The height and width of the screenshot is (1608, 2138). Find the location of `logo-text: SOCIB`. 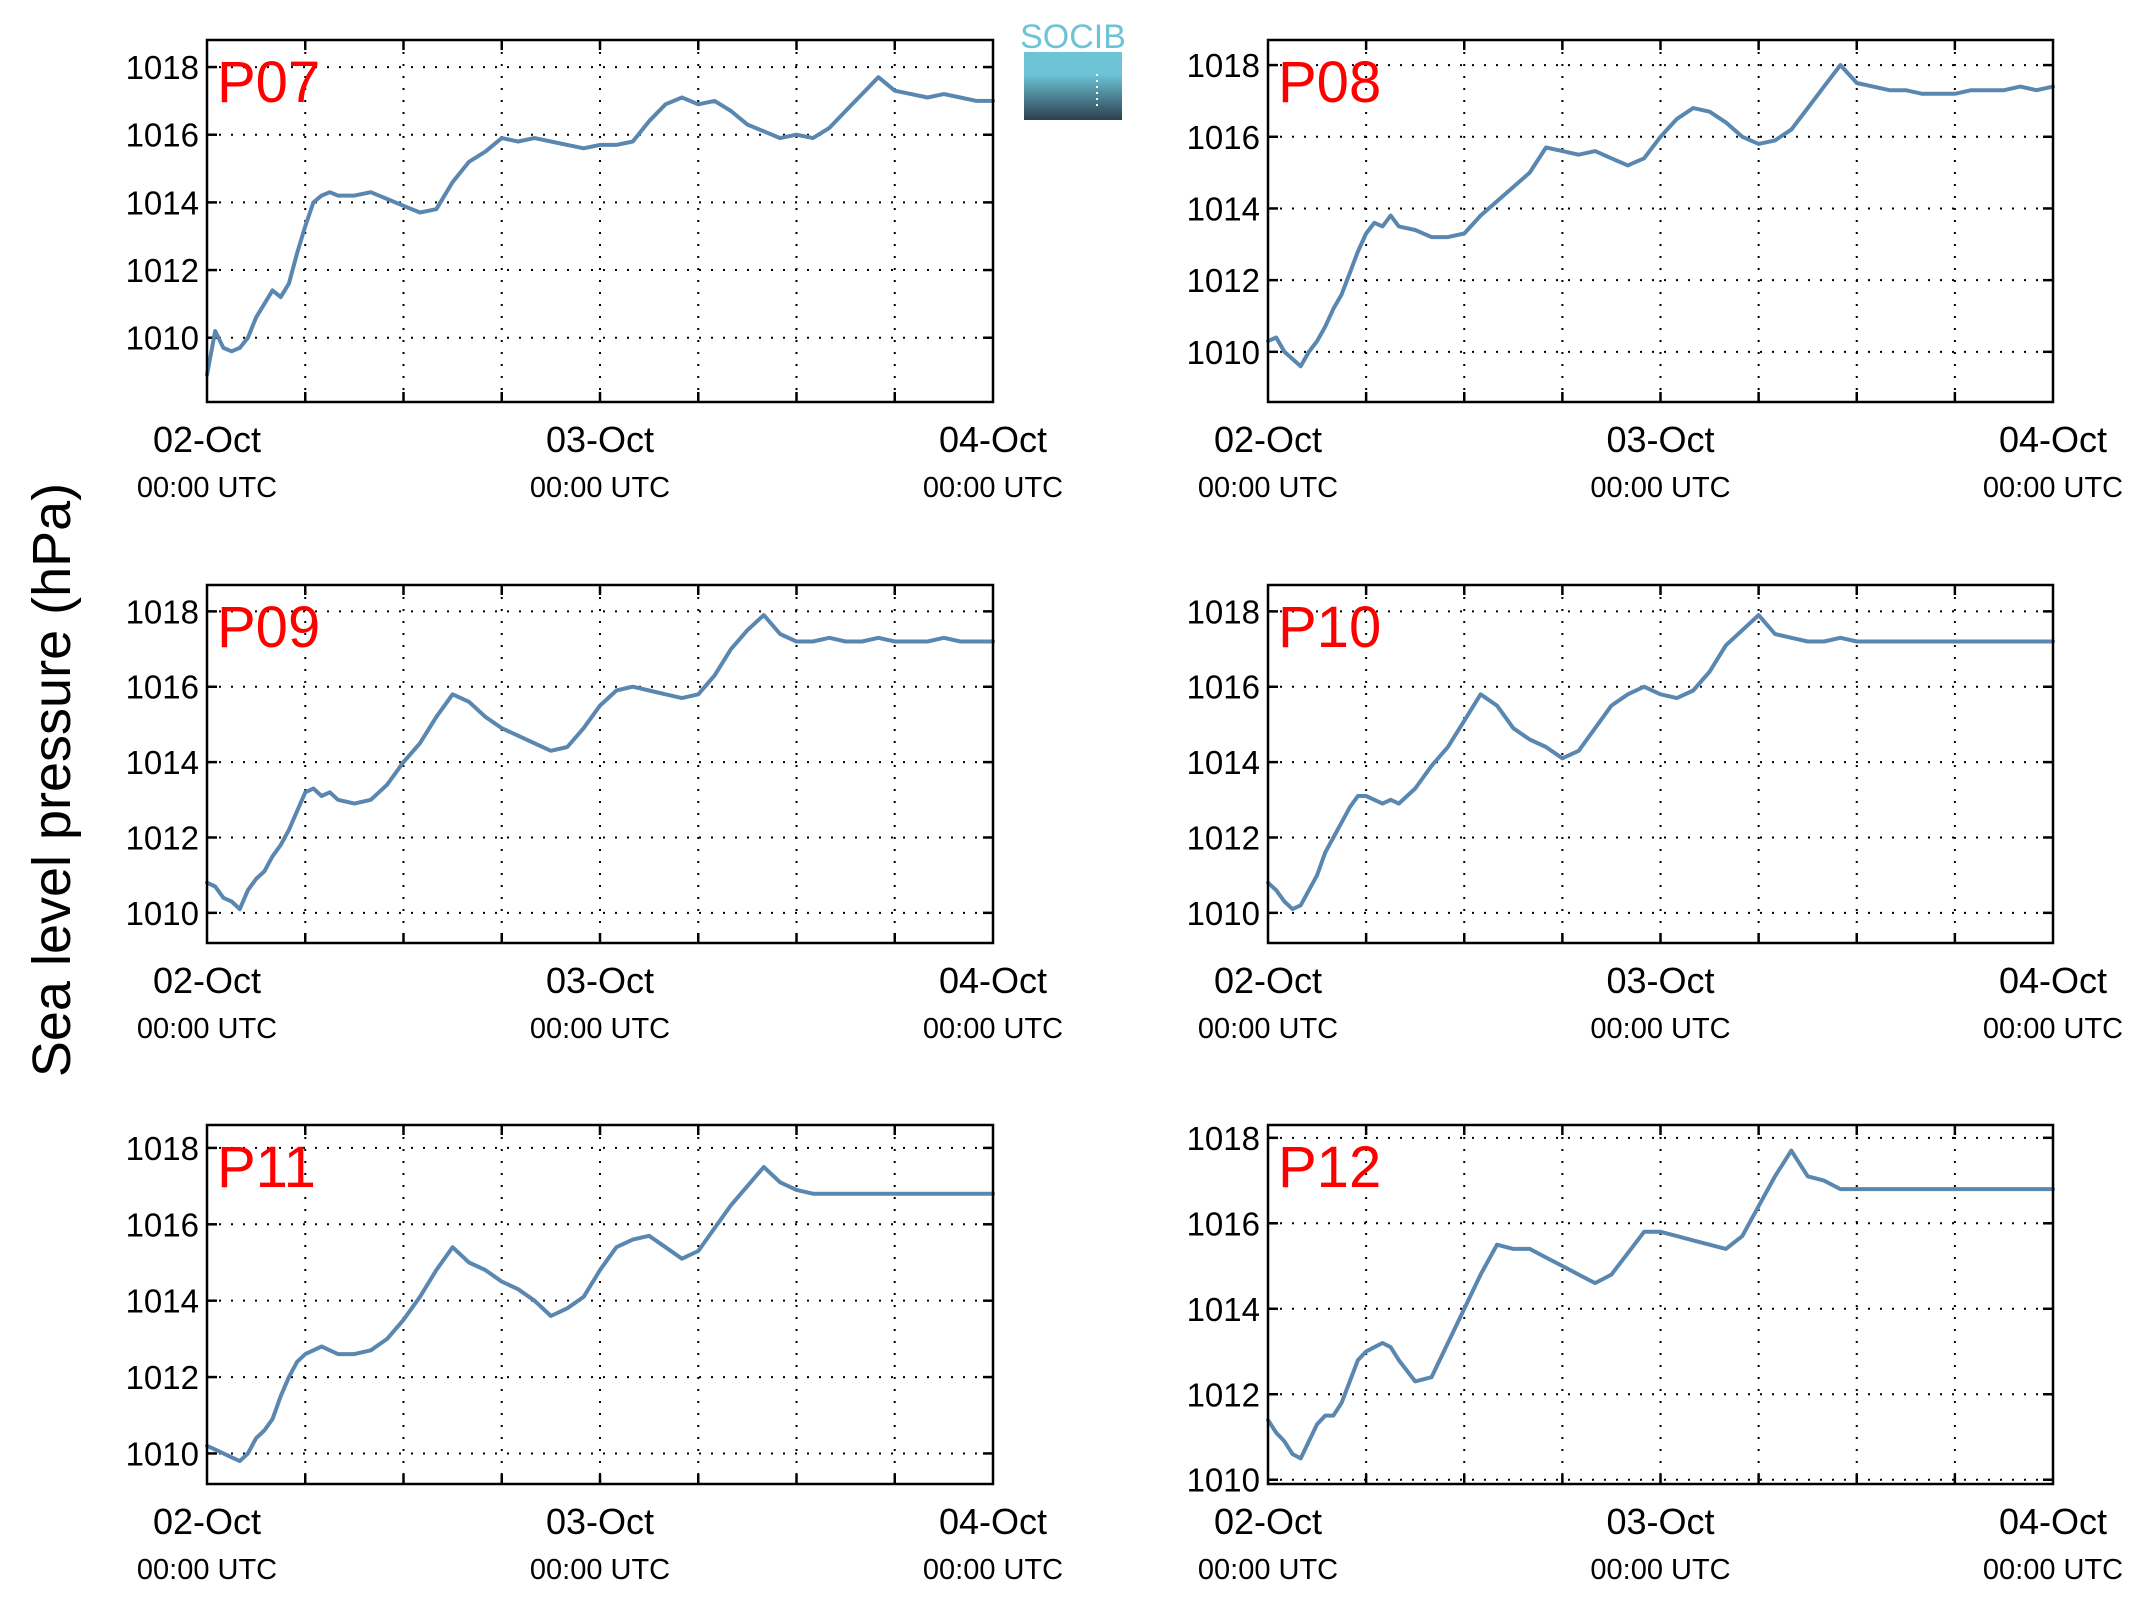

logo-text: SOCIB is located at coordinates (1073, 37).